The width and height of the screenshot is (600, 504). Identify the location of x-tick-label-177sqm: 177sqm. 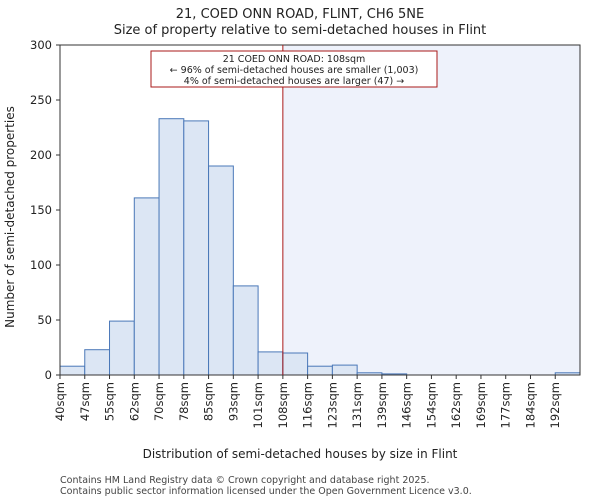
(506, 405).